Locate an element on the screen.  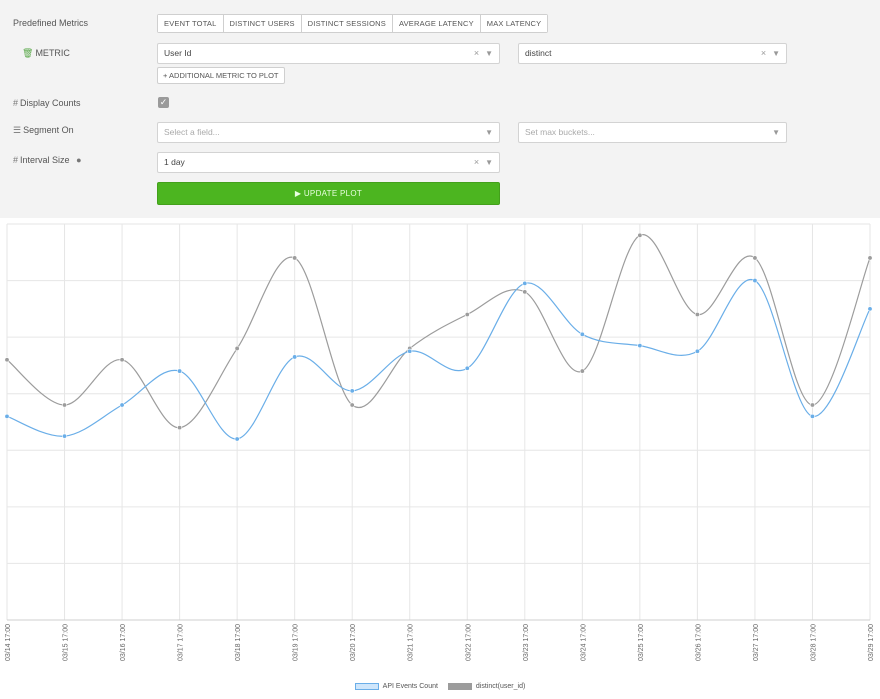
additional-metric-button: + ADDITIONAL METRIC TO PLOT is located at coordinates (221, 75).